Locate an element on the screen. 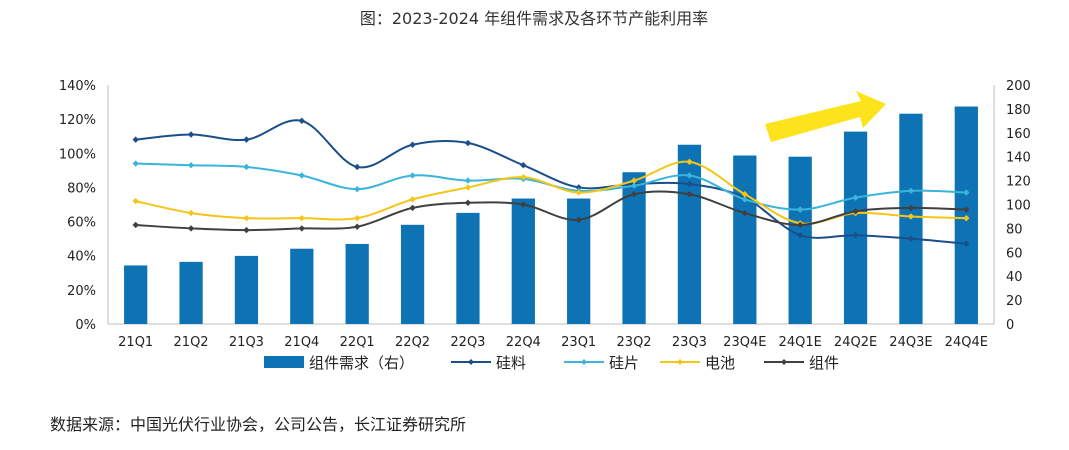  legend-label: 硅片 is located at coordinates (624, 363).